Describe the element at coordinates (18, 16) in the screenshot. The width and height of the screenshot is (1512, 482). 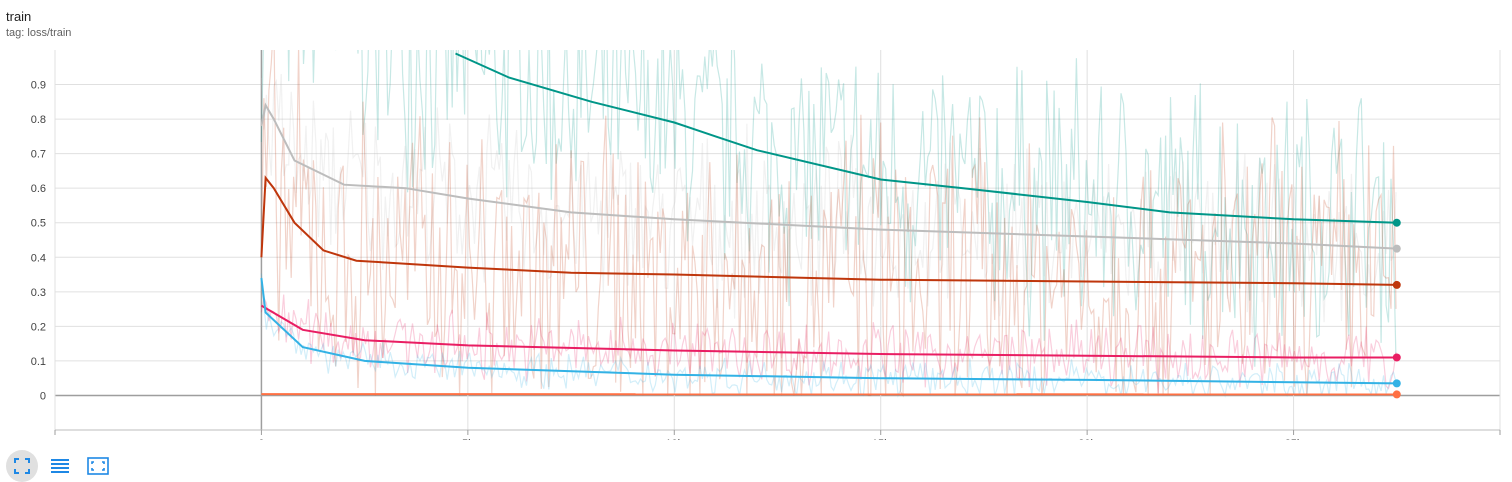
I see `chart-title: train` at that location.